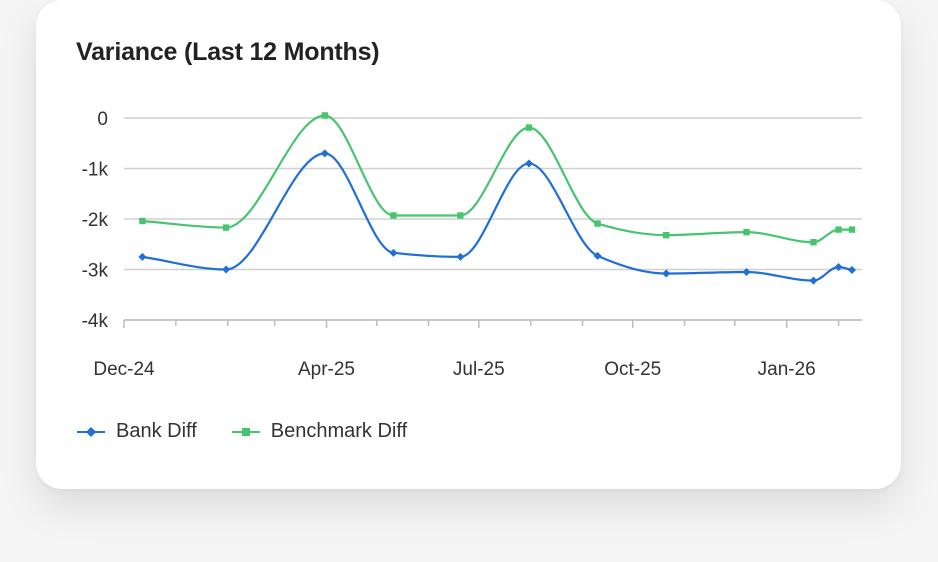 The image size is (938, 562). I want to click on x-tick-label: Jul-25, so click(479, 369).